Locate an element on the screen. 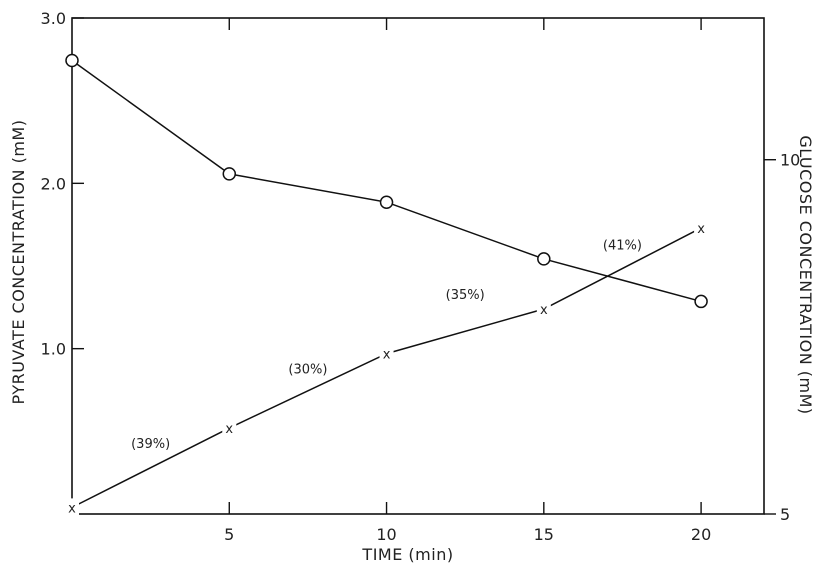  x-axis-title: TIME (min) is located at coordinates (407, 554).